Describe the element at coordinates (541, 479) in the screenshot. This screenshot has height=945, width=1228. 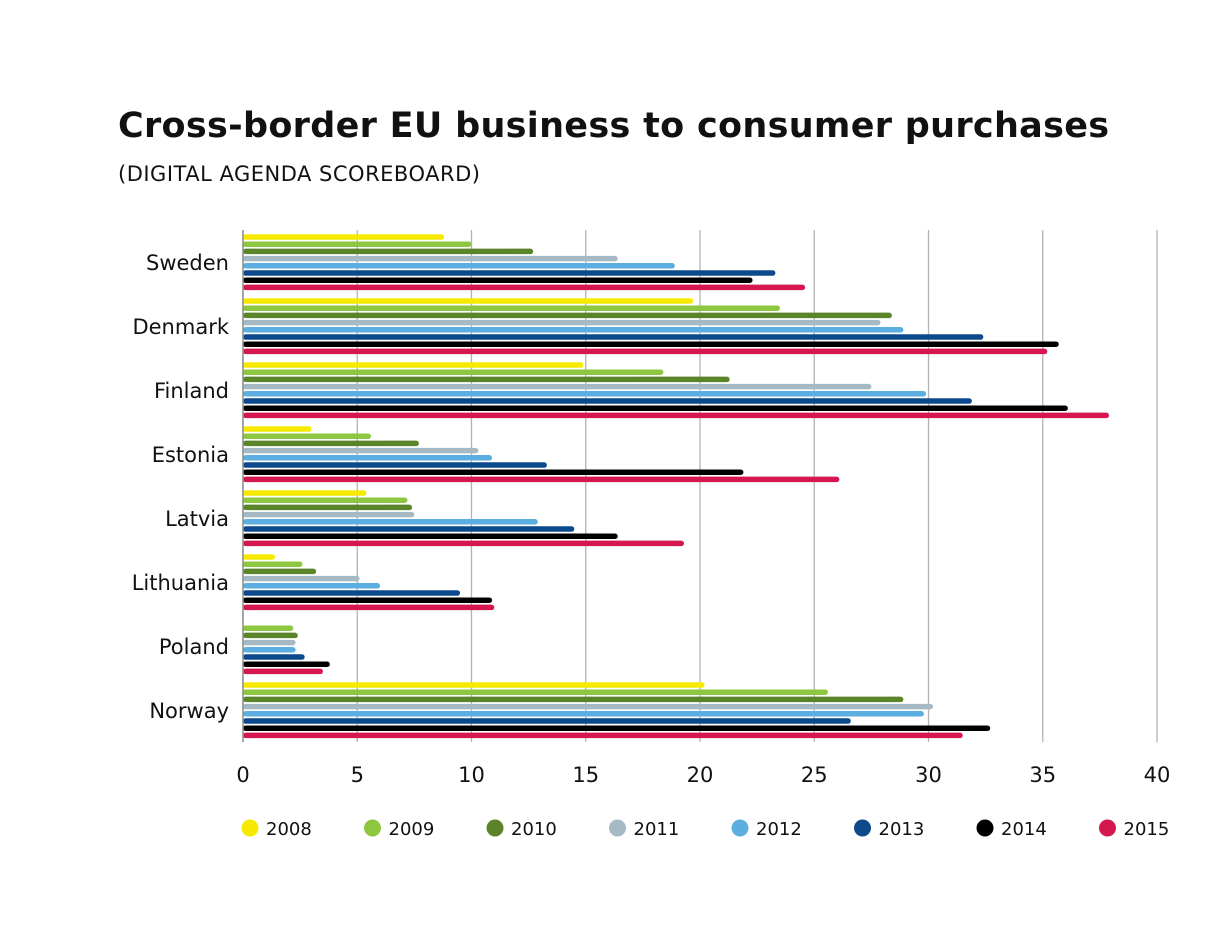
I see `bar-estonia-2015` at that location.